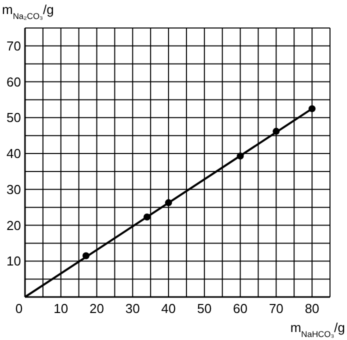  Describe the element at coordinates (97, 308) in the screenshot. I see `x-tick-label: 20` at that location.